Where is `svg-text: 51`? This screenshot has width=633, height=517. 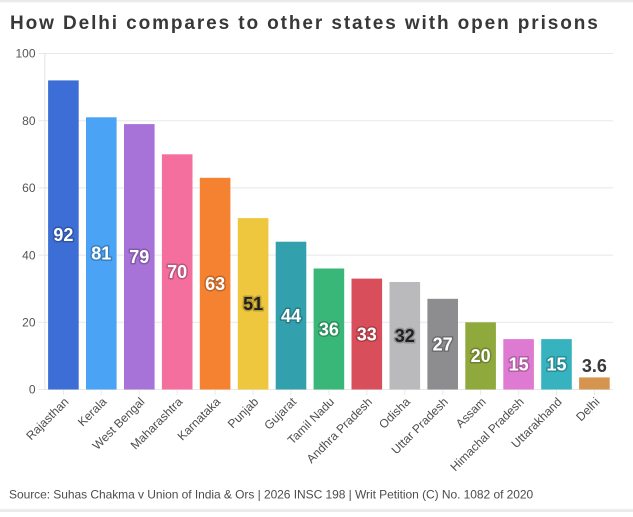
svg-text: 51 is located at coordinates (253, 304).